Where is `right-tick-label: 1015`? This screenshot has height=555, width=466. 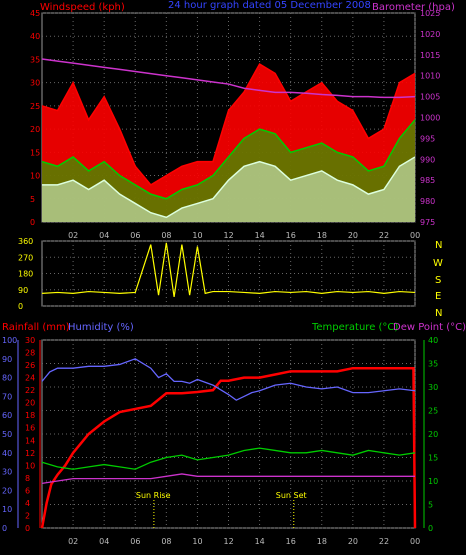 right-tick-label: 1015 is located at coordinates (430, 55).